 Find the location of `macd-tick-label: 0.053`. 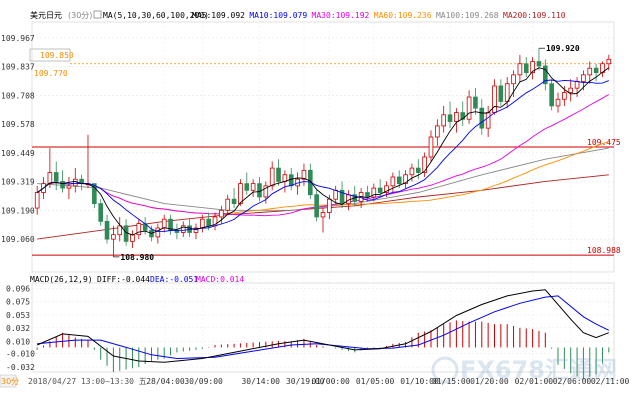

macd-tick-label: 0.053 is located at coordinates (18, 315).